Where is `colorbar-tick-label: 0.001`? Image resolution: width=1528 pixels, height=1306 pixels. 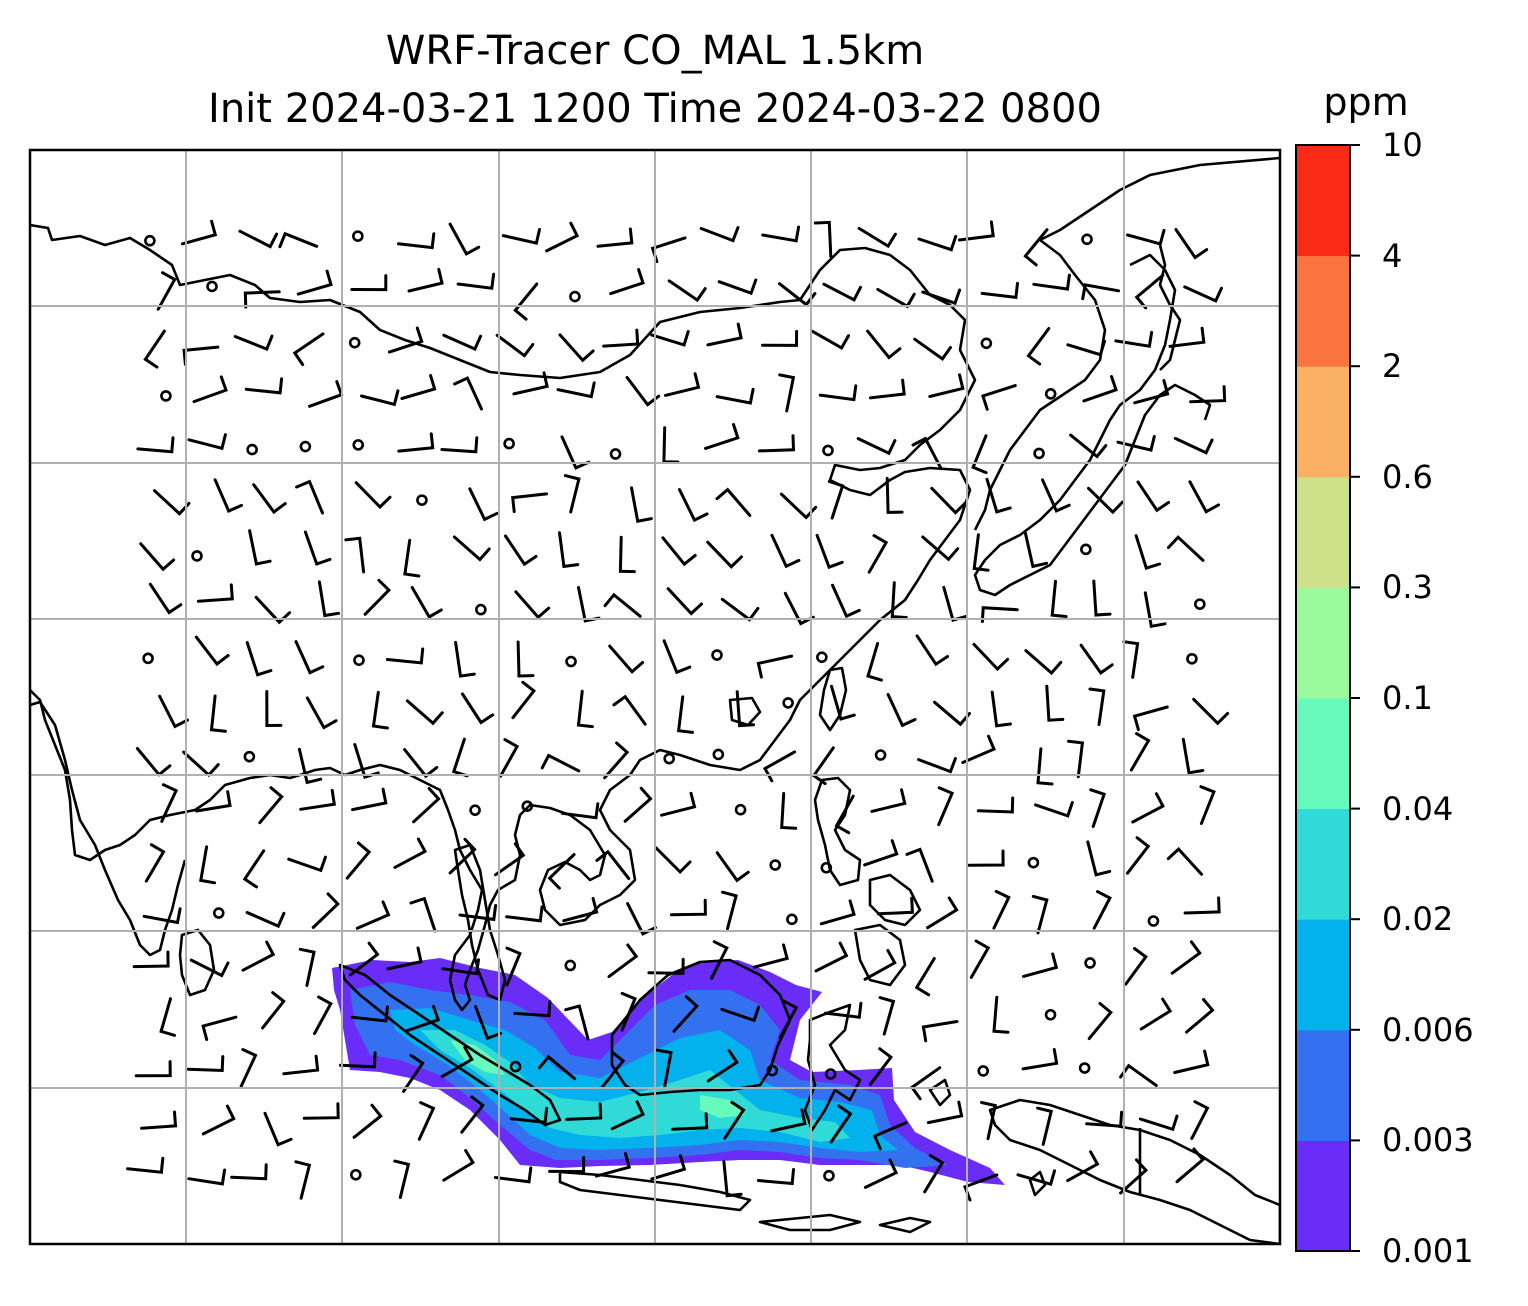 colorbar-tick-label: 0.001 is located at coordinates (1428, 1251).